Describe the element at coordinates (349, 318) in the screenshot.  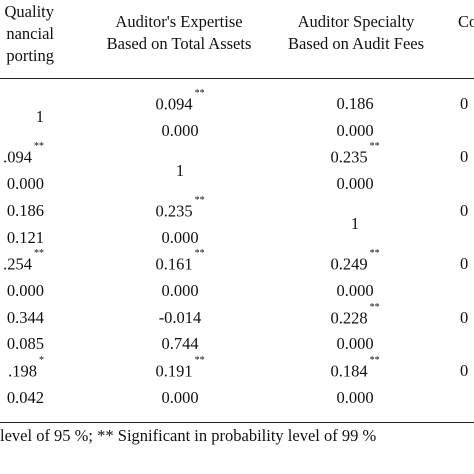
I see `cell-value: 0.228` at that location.